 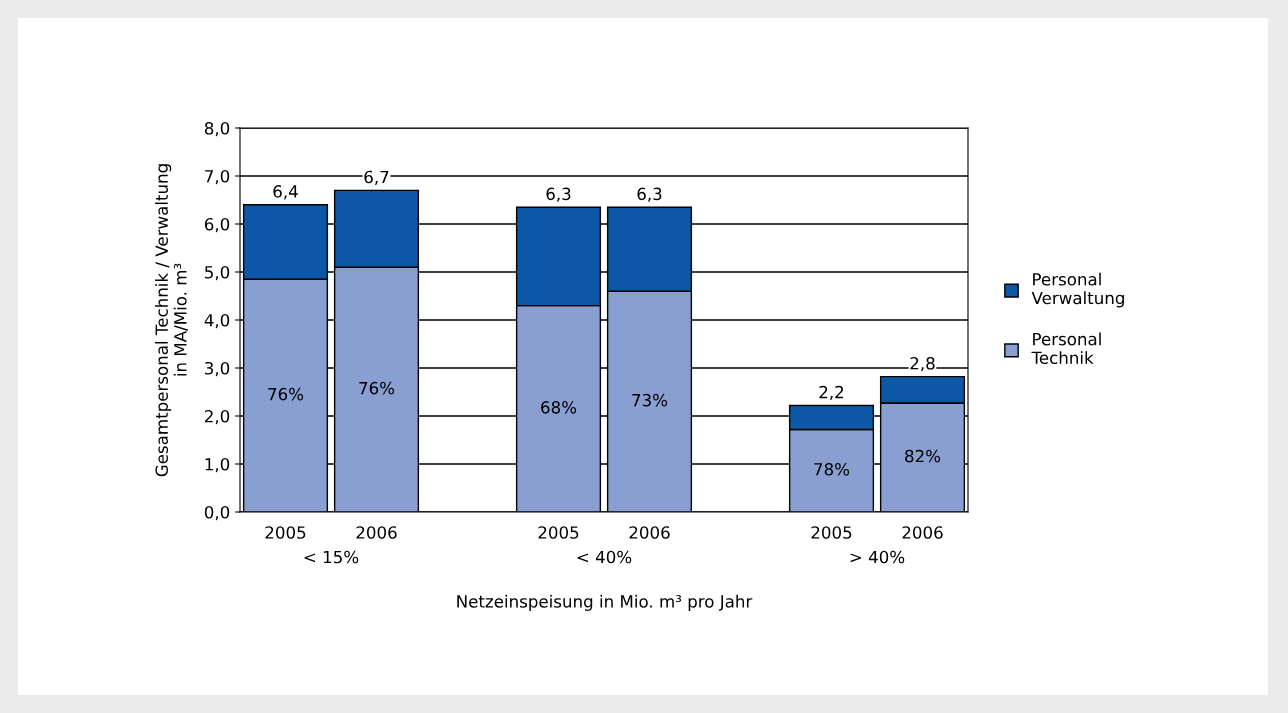 I want to click on text: < 15%, so click(x=331, y=557).